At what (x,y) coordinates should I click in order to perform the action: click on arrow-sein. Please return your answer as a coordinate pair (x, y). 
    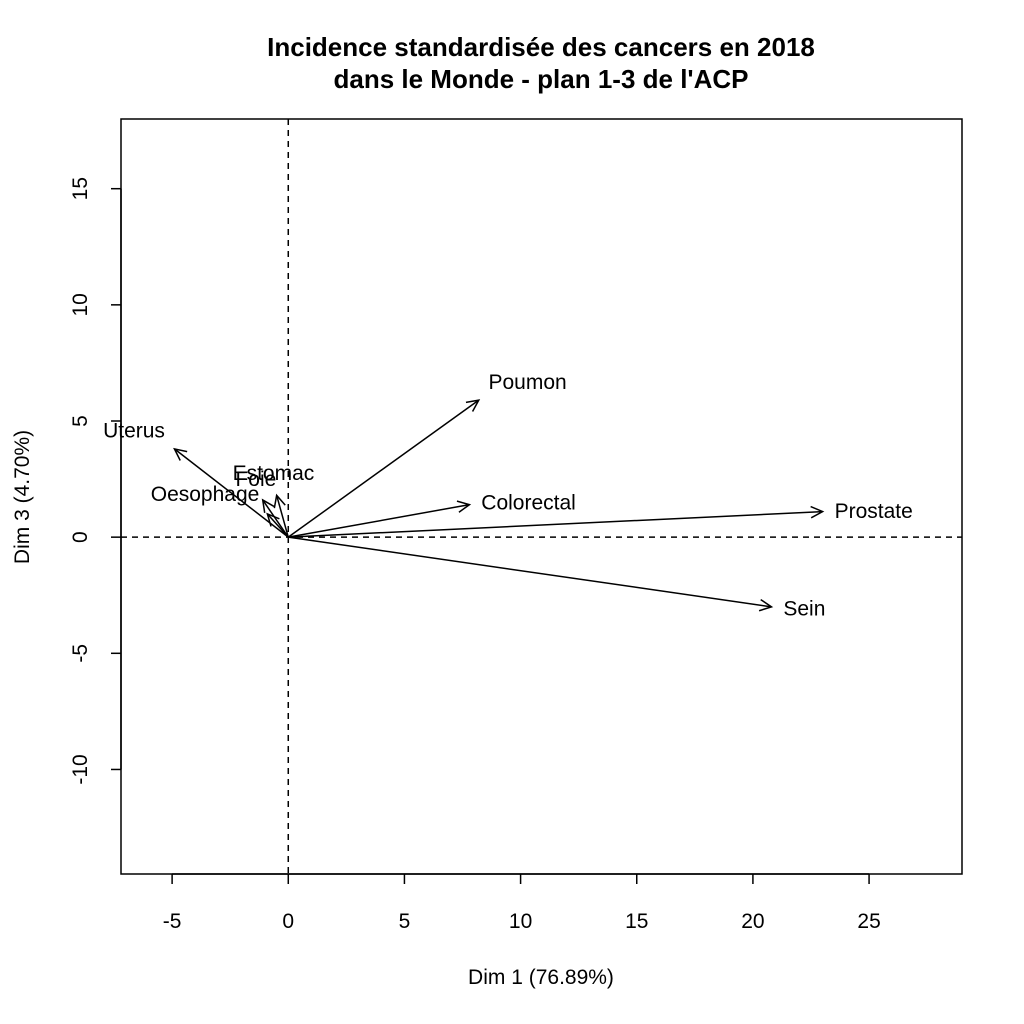
    Looking at the image, I should click on (531, 574).